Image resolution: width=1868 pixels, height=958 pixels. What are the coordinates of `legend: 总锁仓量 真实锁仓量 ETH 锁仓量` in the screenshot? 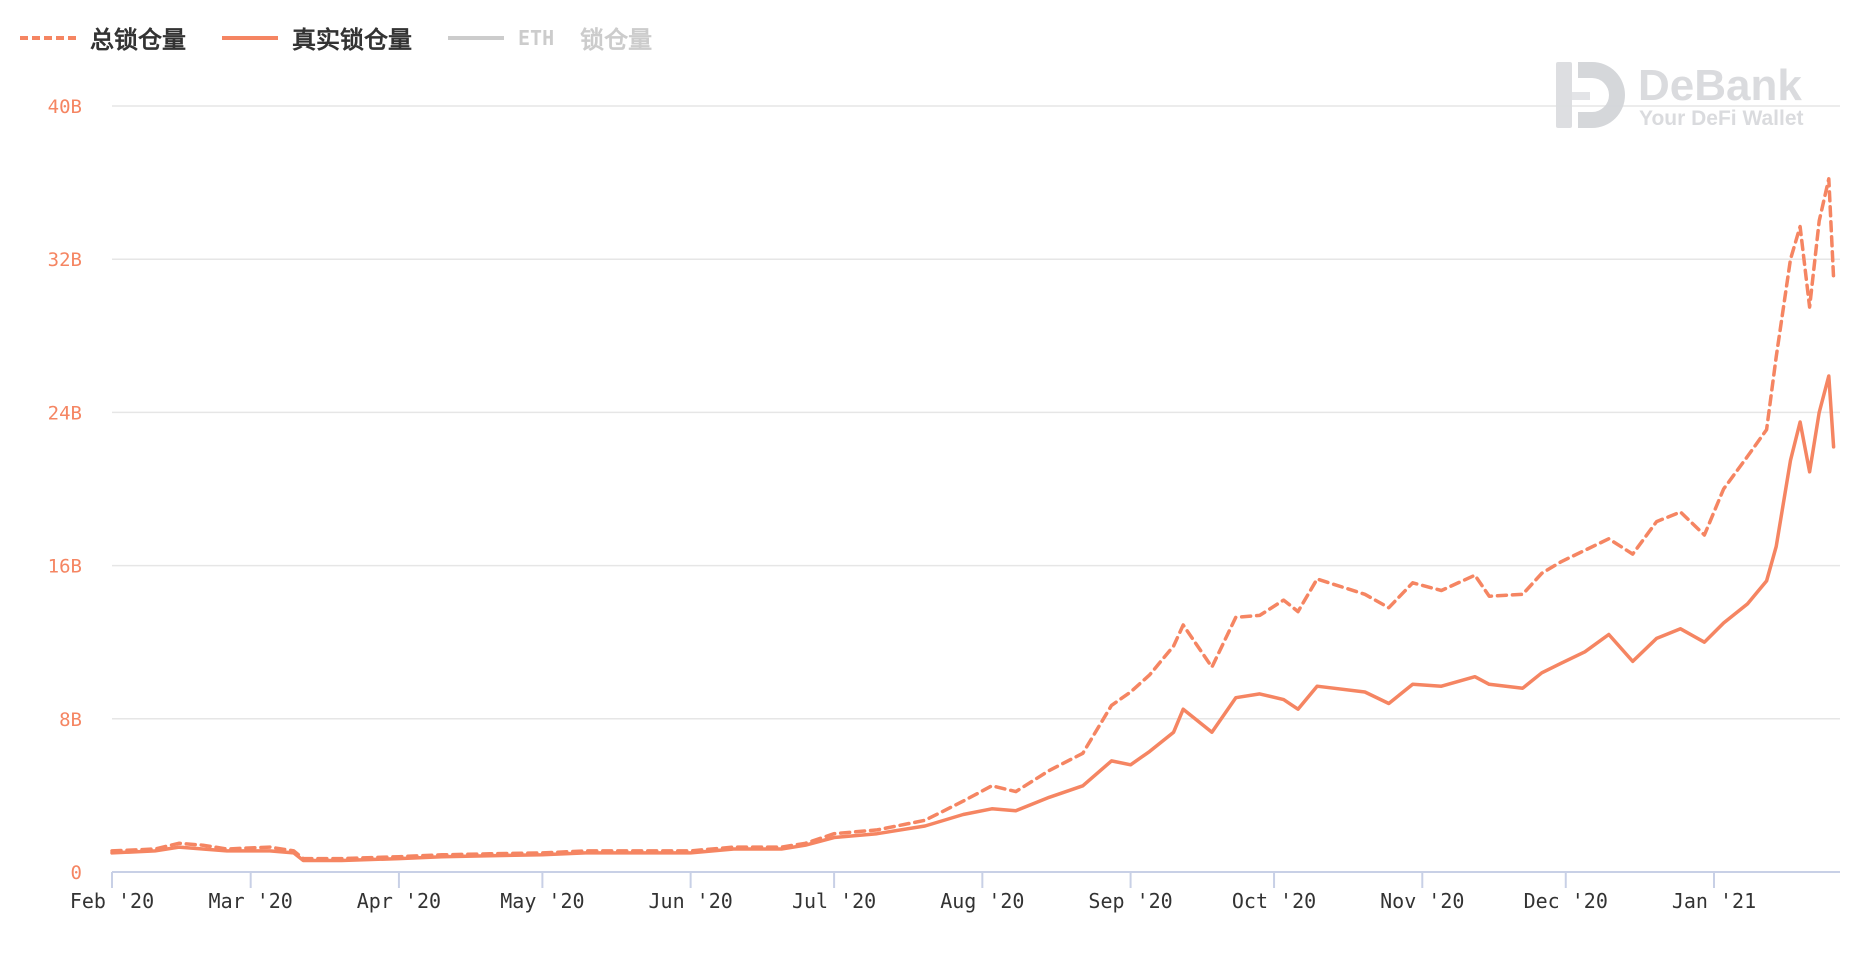 It's located at (336, 37).